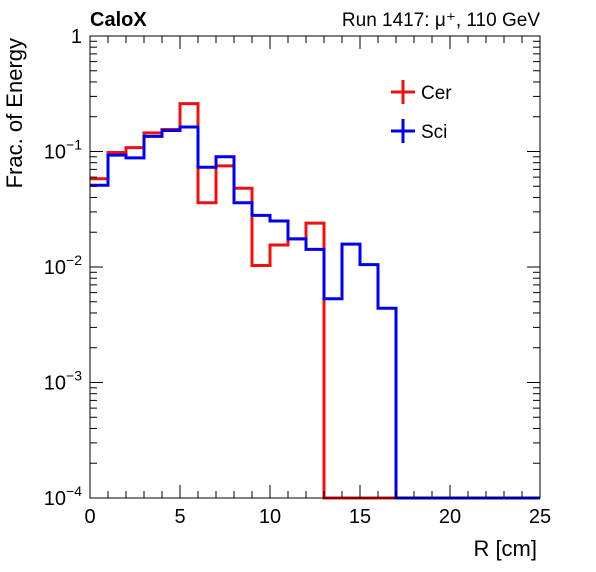  Describe the element at coordinates (434, 132) in the screenshot. I see `legend-label: Sci` at that location.